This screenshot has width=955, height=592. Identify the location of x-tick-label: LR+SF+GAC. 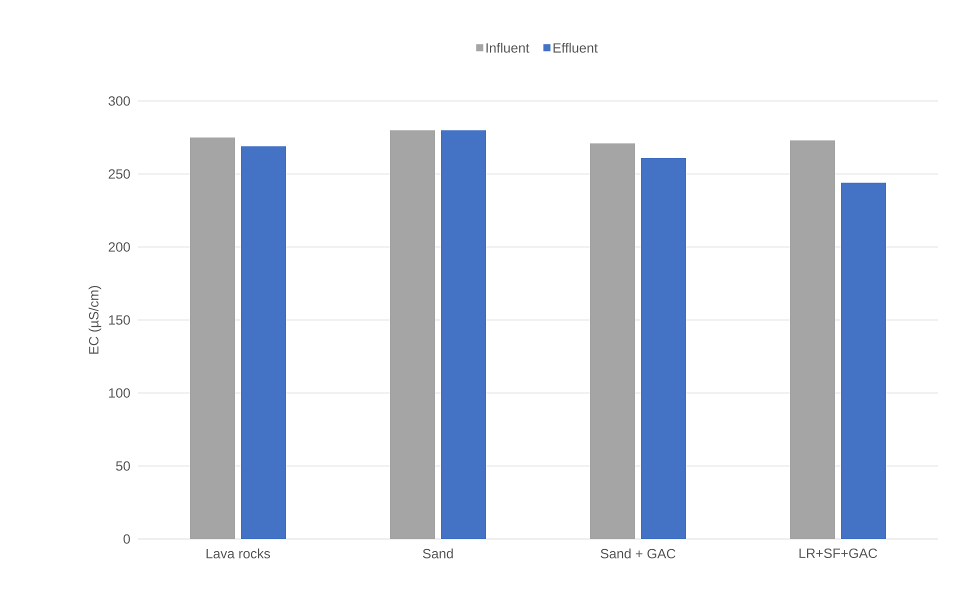
(839, 553).